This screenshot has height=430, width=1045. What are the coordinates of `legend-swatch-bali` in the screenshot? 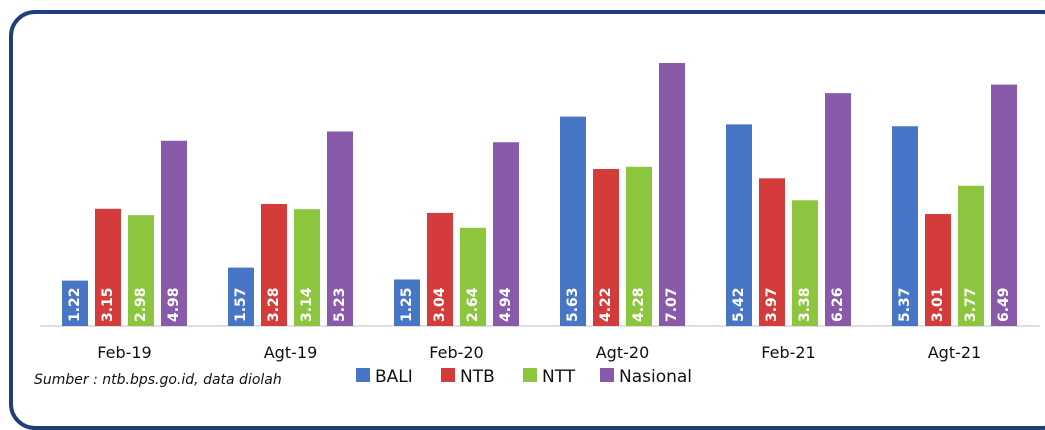 It's located at (363, 375).